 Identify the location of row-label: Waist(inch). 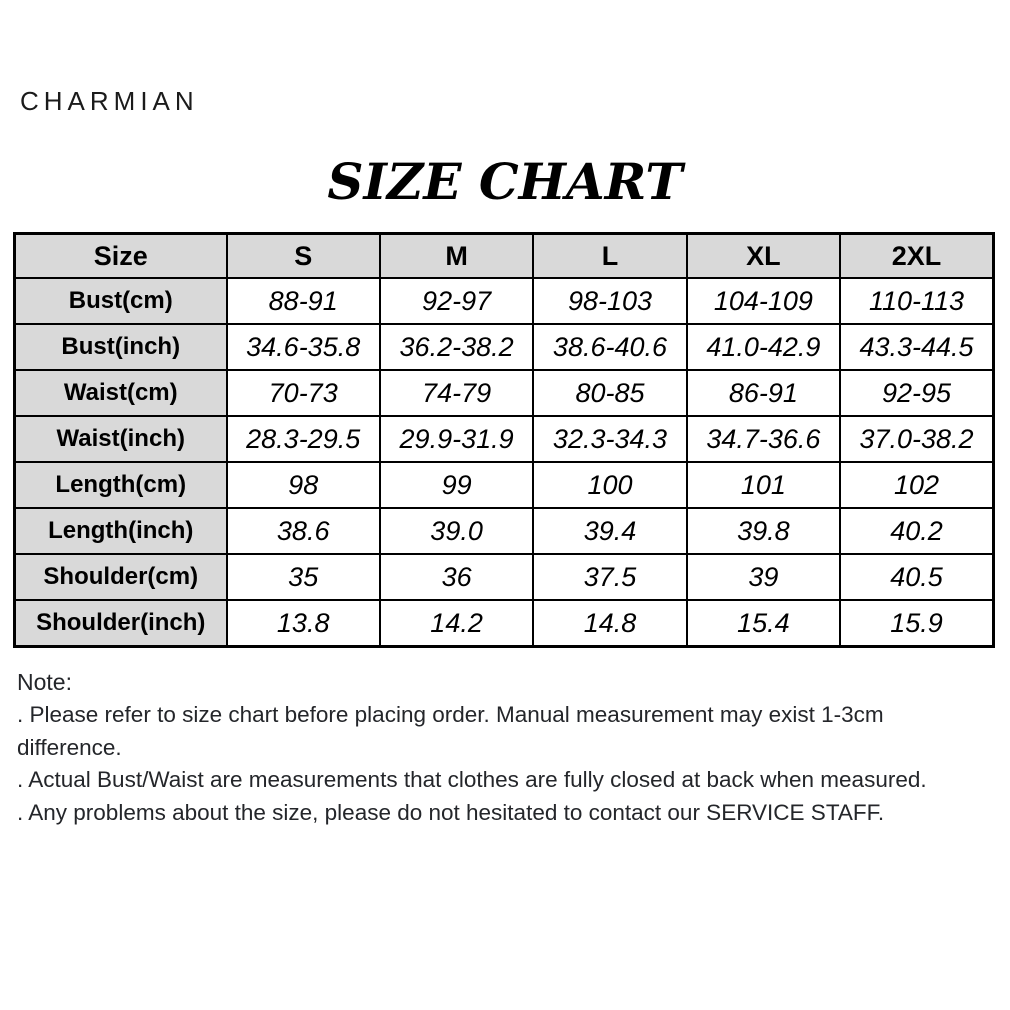
(120, 439).